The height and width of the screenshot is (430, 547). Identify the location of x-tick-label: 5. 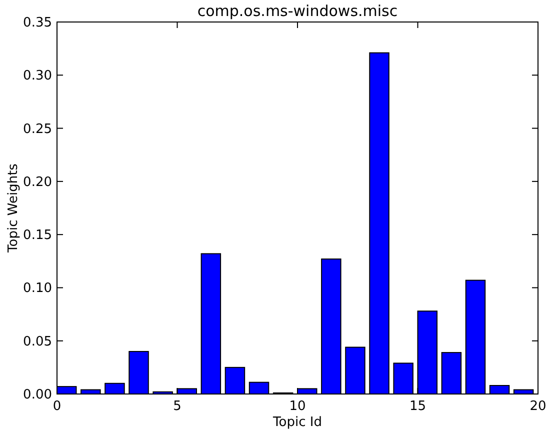
(177, 406).